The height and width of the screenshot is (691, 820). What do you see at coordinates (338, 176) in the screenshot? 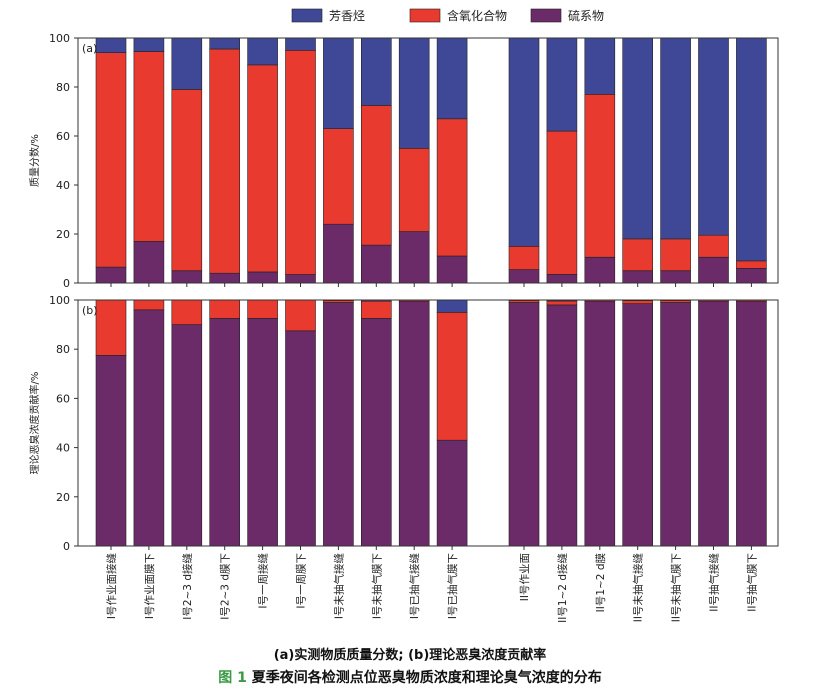
I see `bar-a-6-含氧化合物` at bounding box center [338, 176].